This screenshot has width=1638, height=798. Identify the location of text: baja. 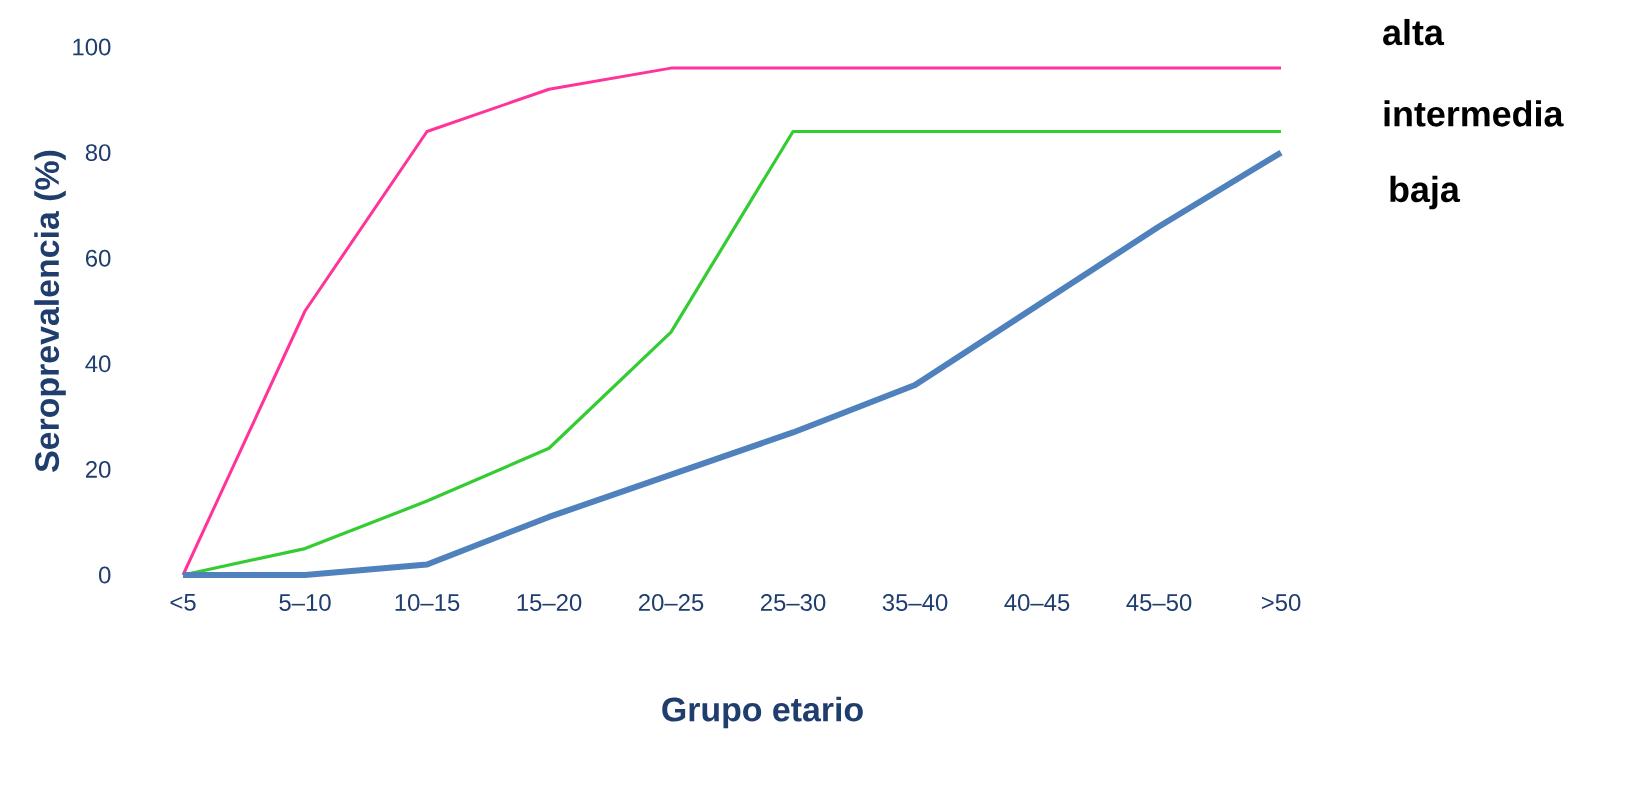
(1425, 192).